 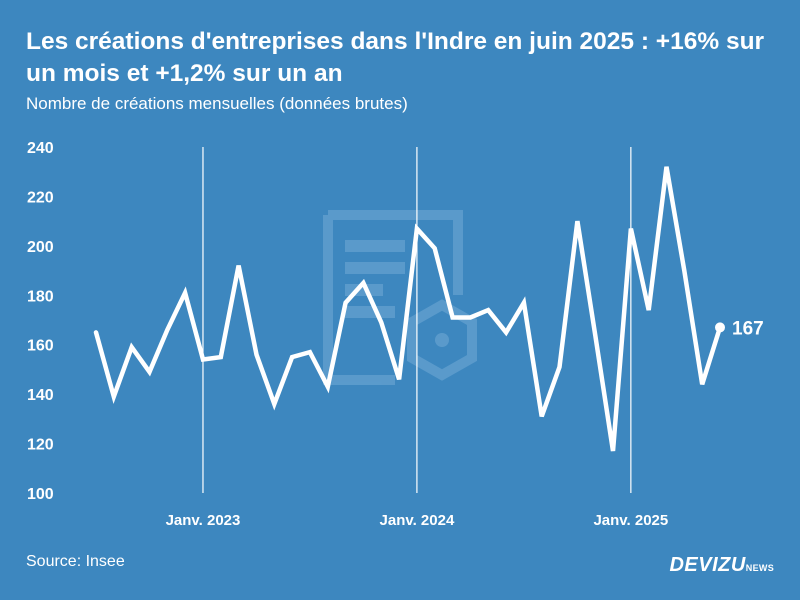 What do you see at coordinates (75, 561) in the screenshot?
I see `source-note: Source: Insee` at bounding box center [75, 561].